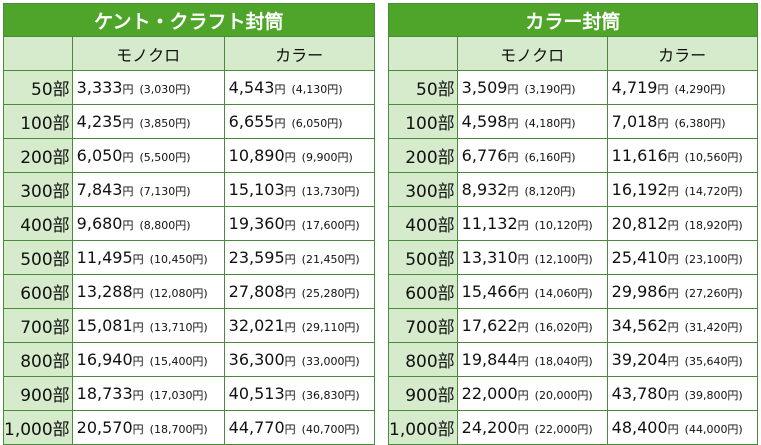 Image resolution: width=761 pixels, height=445 pixels. Describe the element at coordinates (178, 429) in the screenshot. I see `price-before-tax: (18,700円)` at that location.